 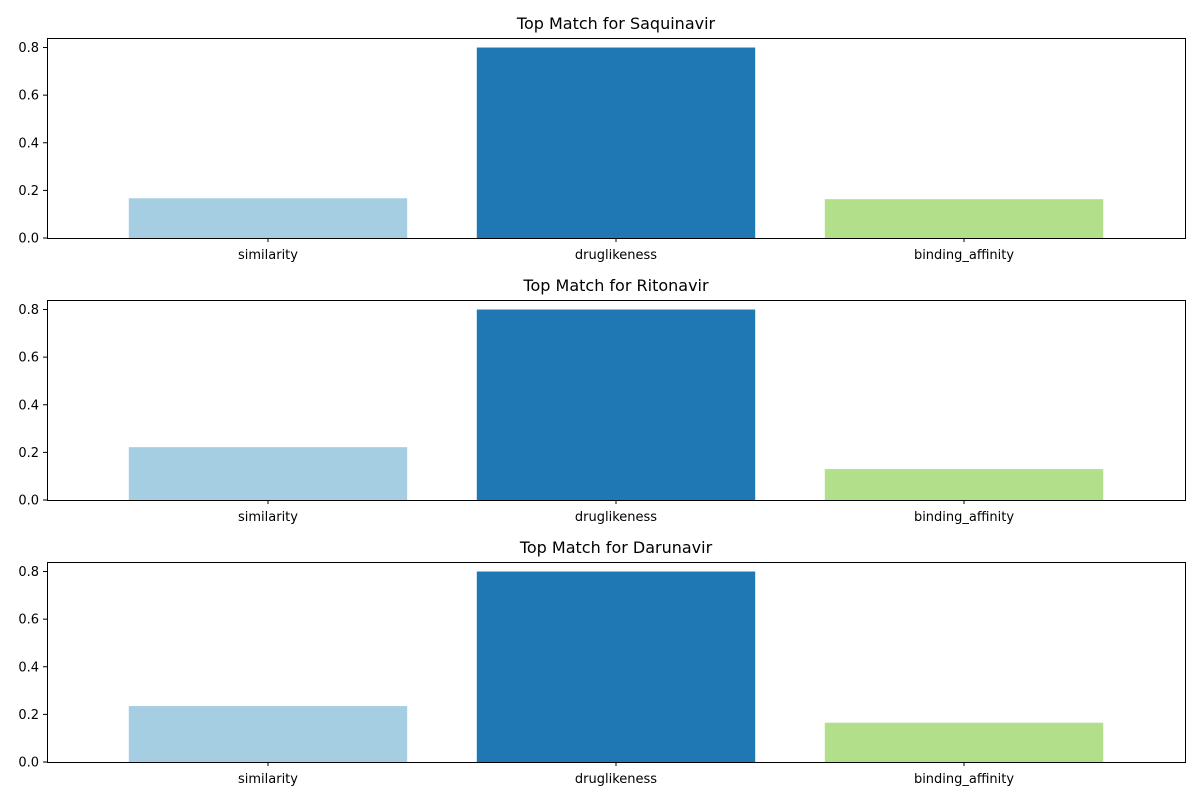 What do you see at coordinates (616, 547) in the screenshot?
I see `subplot-title: Top Match for Darunavir` at bounding box center [616, 547].